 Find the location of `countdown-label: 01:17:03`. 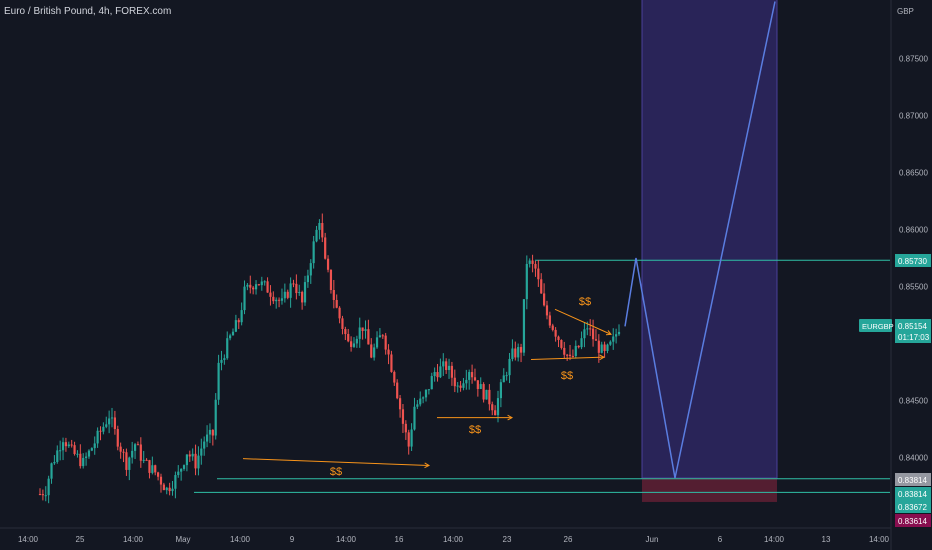

countdown-label: 01:17:03 is located at coordinates (914, 337).